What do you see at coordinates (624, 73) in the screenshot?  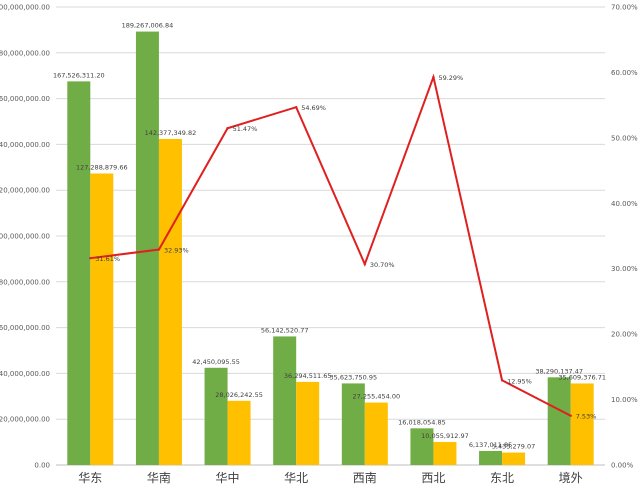 I see `y-right-tick-label: 60.00%` at bounding box center [624, 73].